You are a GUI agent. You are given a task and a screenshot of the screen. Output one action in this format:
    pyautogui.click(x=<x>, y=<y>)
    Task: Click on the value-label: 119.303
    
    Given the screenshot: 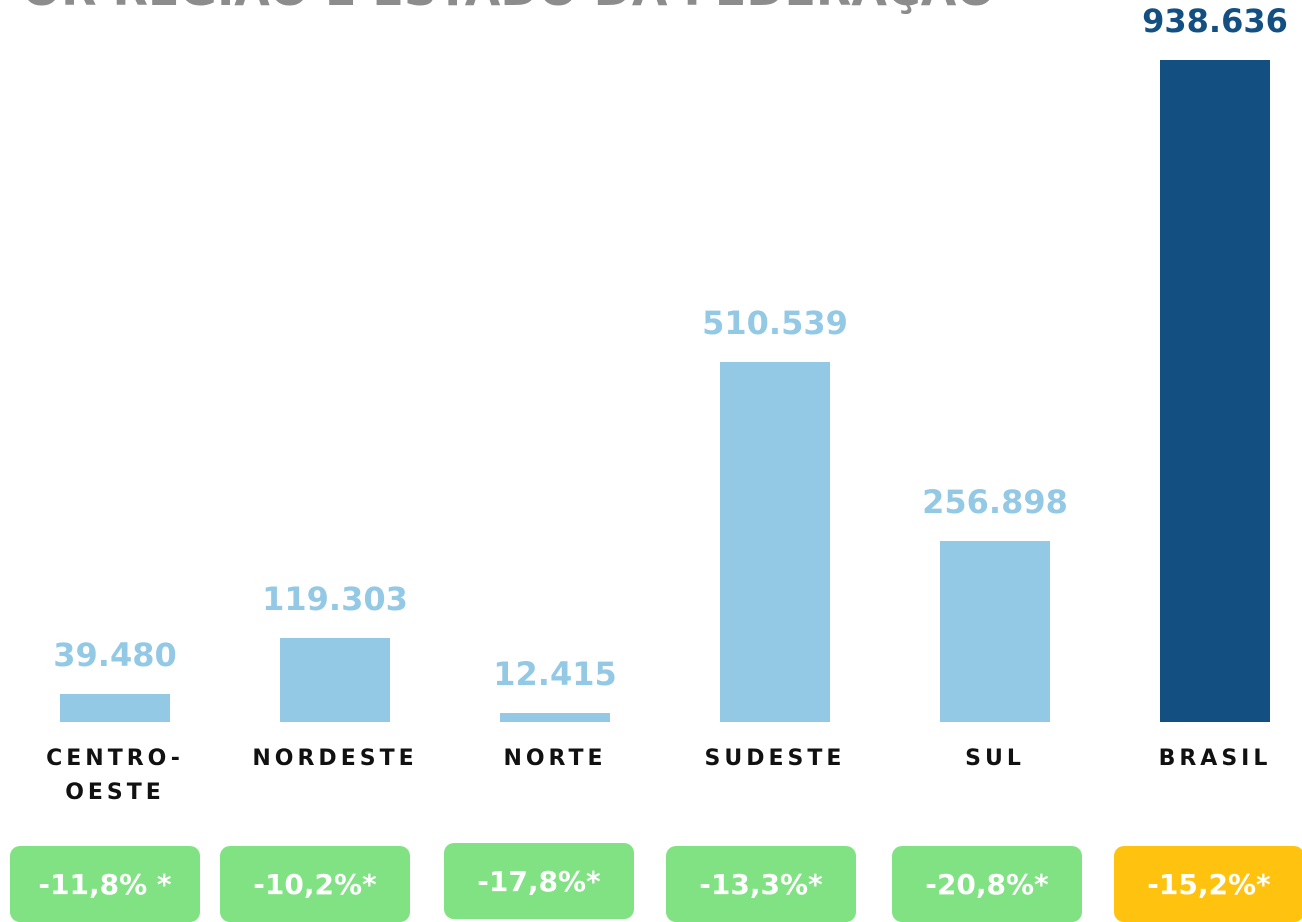 What is the action you would take?
    pyautogui.click(x=335, y=598)
    